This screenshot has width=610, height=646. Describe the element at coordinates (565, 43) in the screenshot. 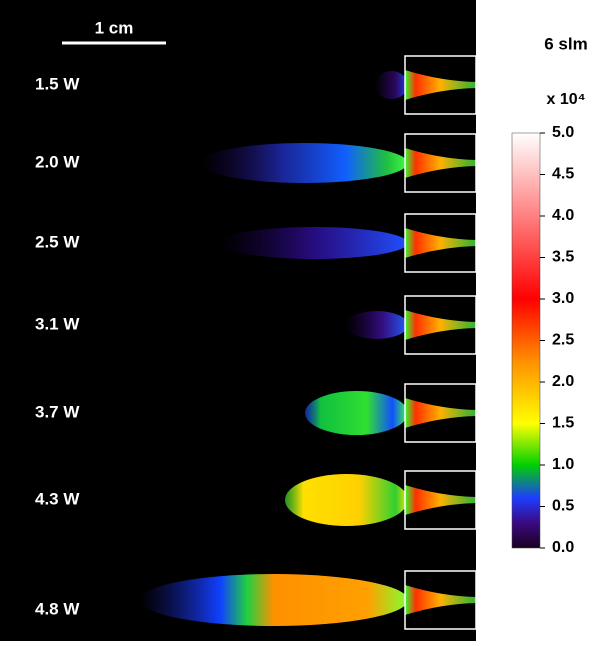

I see `colorbar-title: 6 slm` at that location.